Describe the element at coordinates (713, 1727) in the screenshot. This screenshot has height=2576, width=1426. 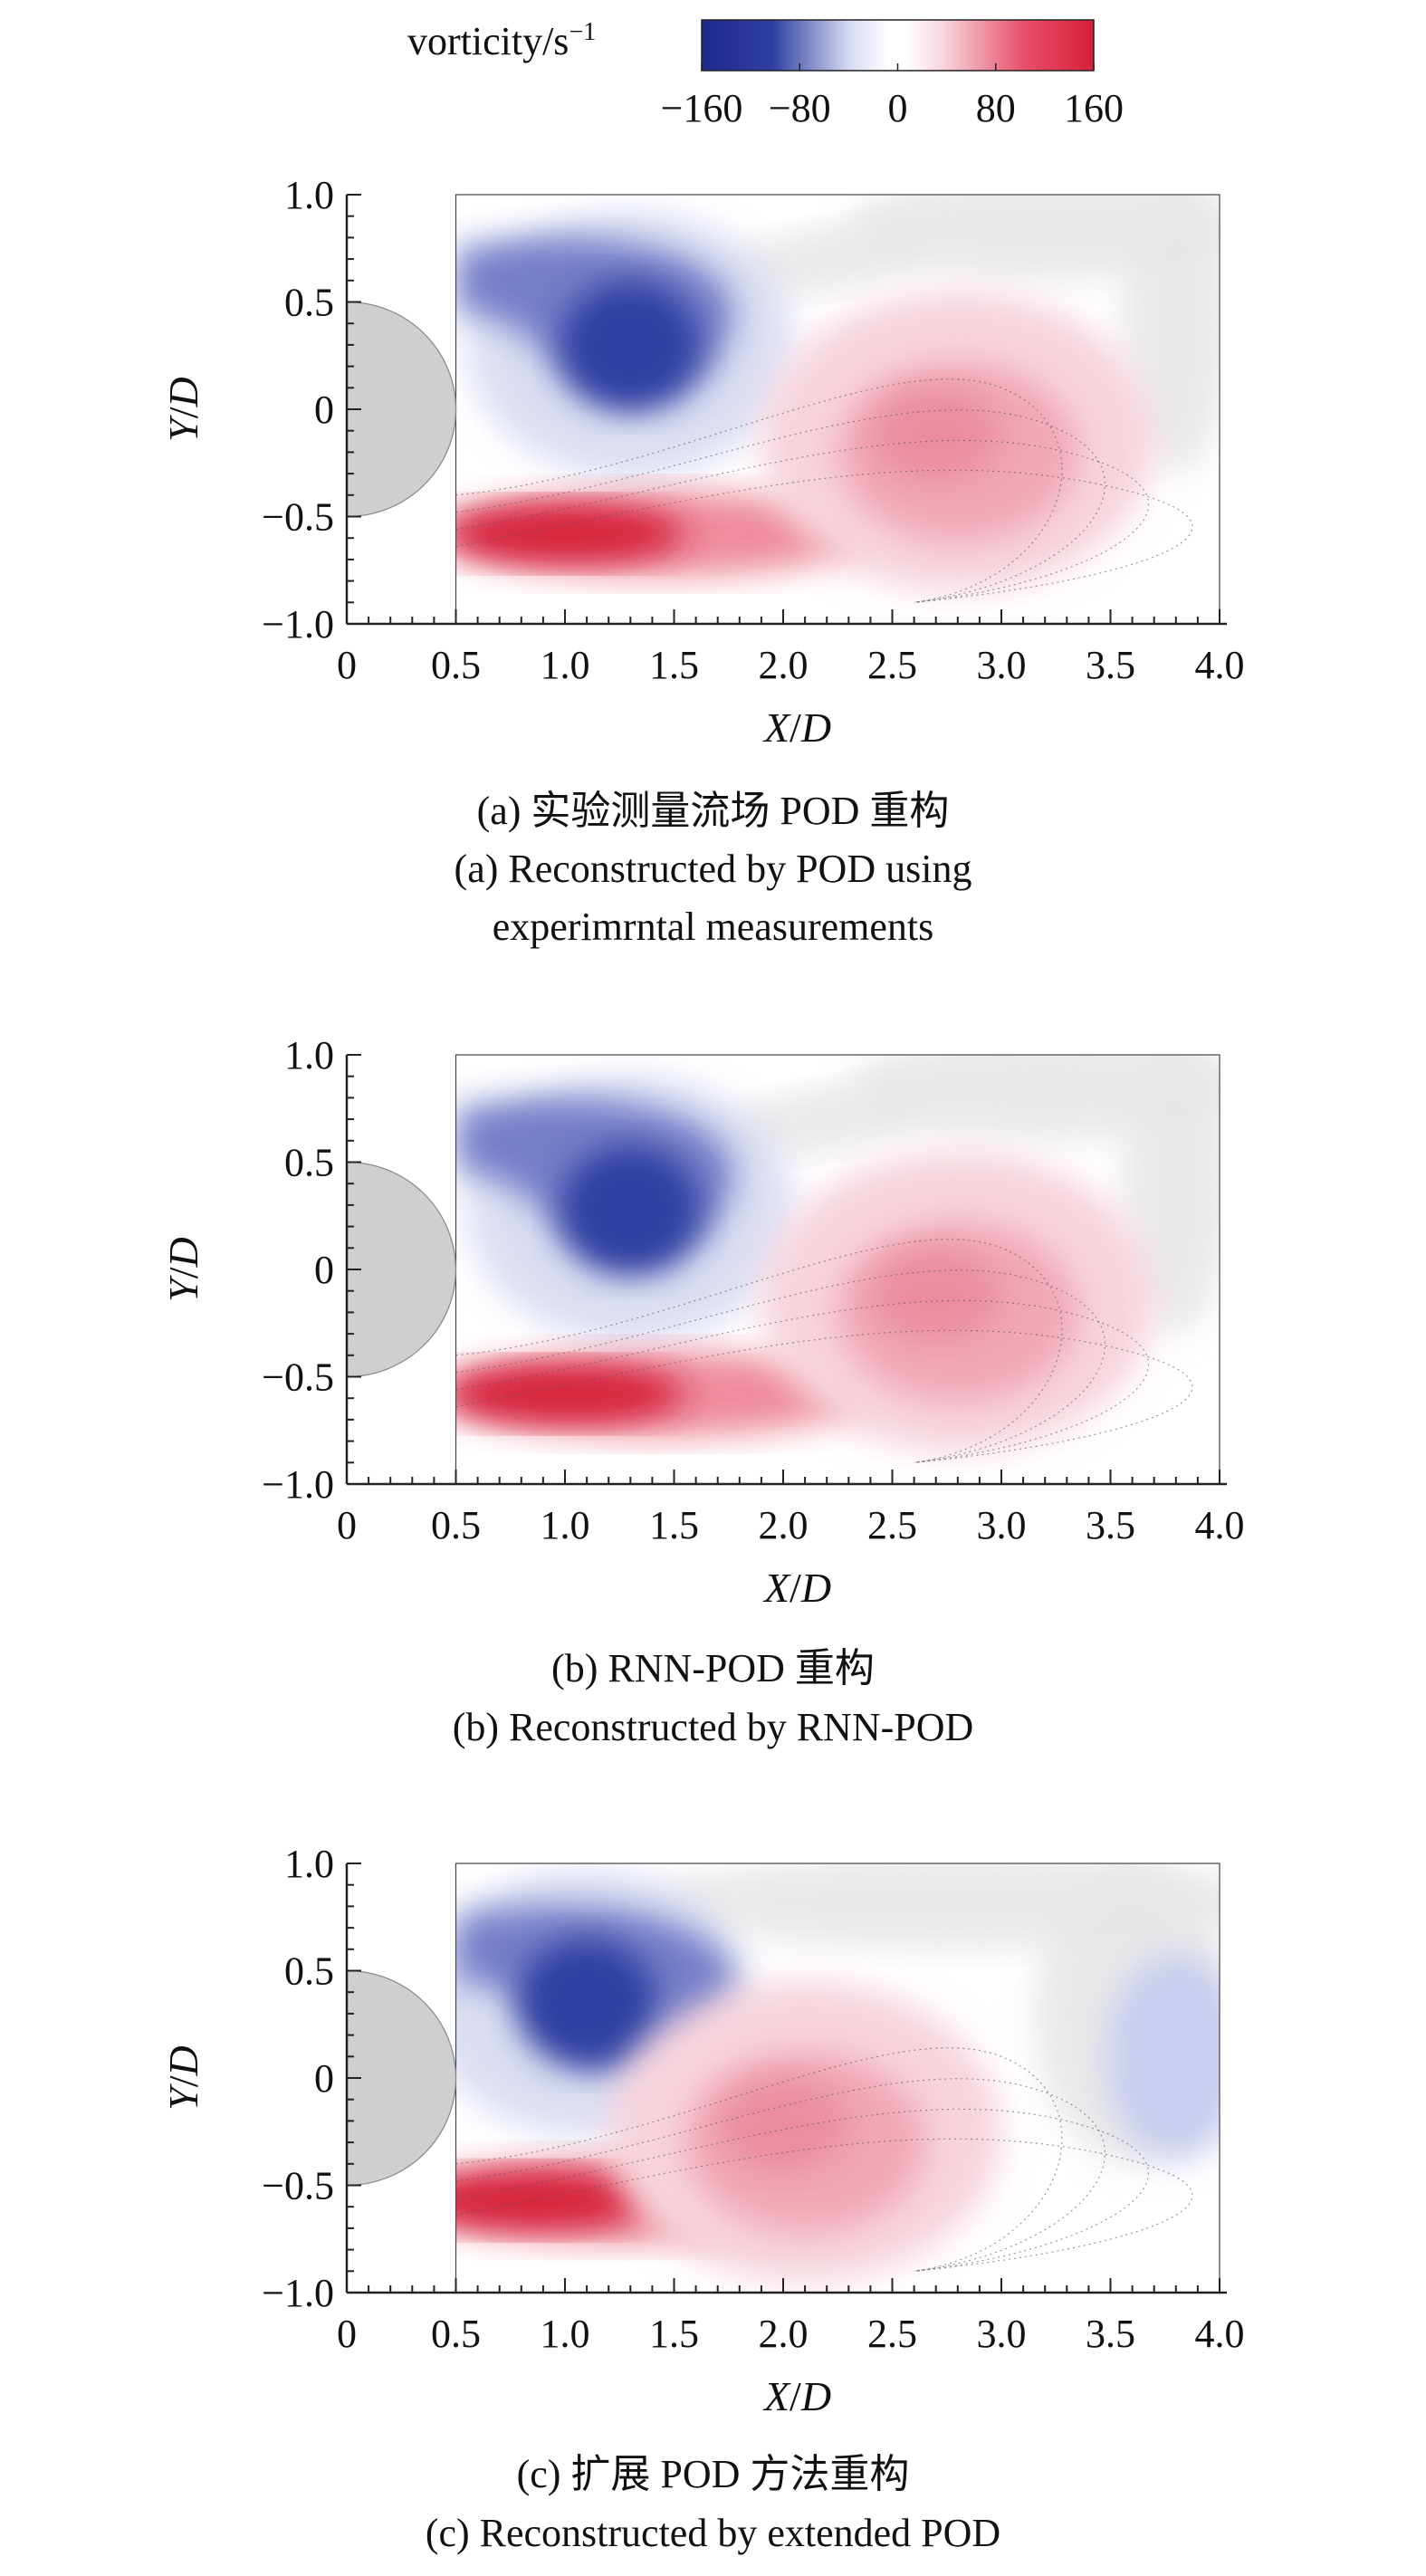
I see `caption-b-en: (b) Reconstructed by RNN-POD` at that location.